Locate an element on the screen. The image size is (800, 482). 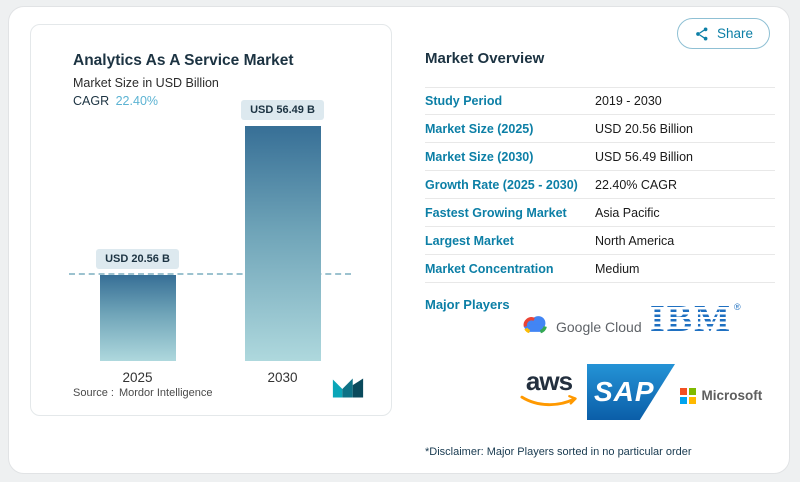
row-label: Market Size (2025) is located at coordinates (479, 128).